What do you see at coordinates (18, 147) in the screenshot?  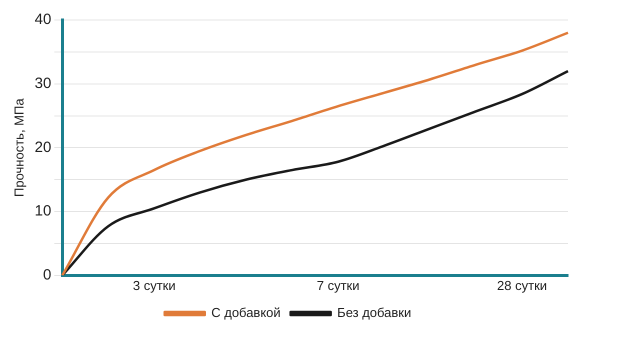 I see `y-axis-title: Прочность, МПа` at bounding box center [18, 147].